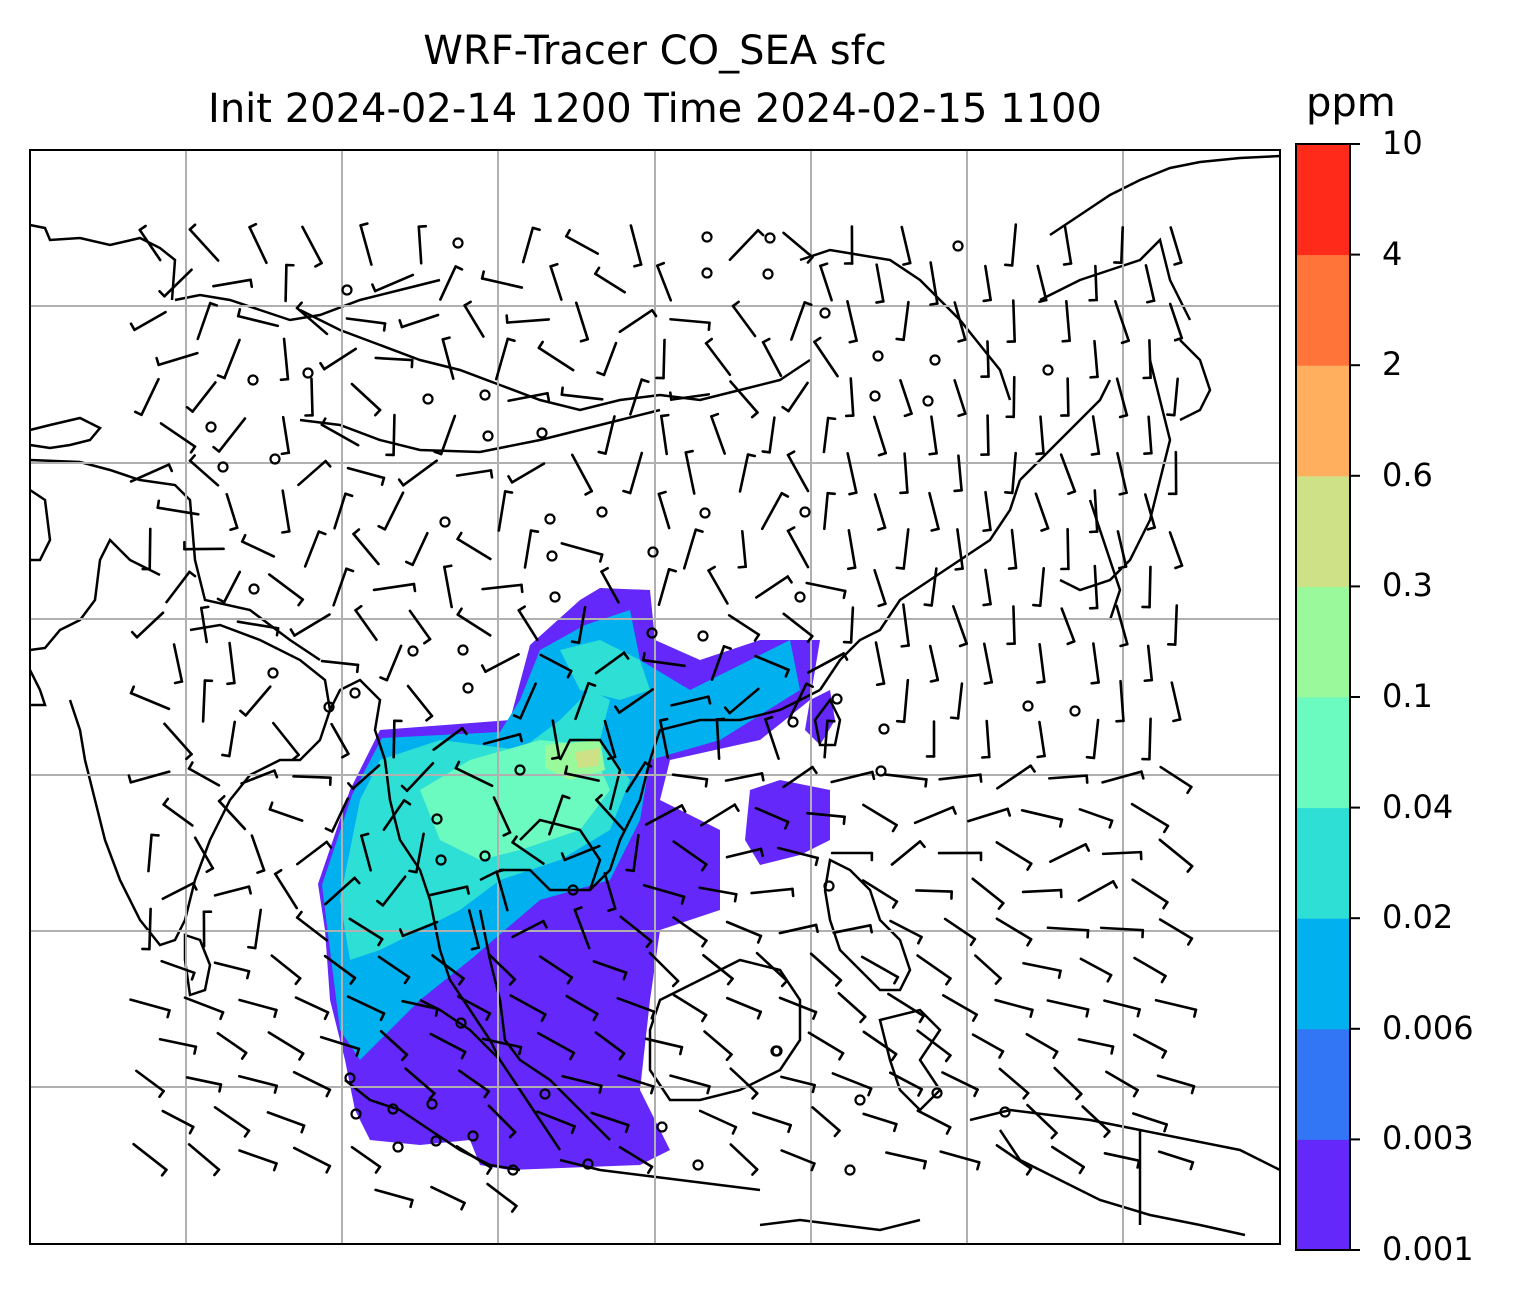 This screenshot has height=1306, width=1528. Describe the element at coordinates (1327, 697) in the screenshot. I see `colorbar` at that location.